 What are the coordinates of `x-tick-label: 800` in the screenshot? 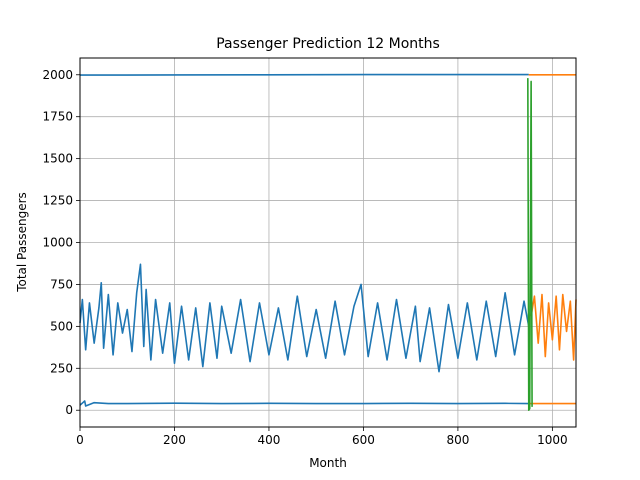 It's located at (457, 440).